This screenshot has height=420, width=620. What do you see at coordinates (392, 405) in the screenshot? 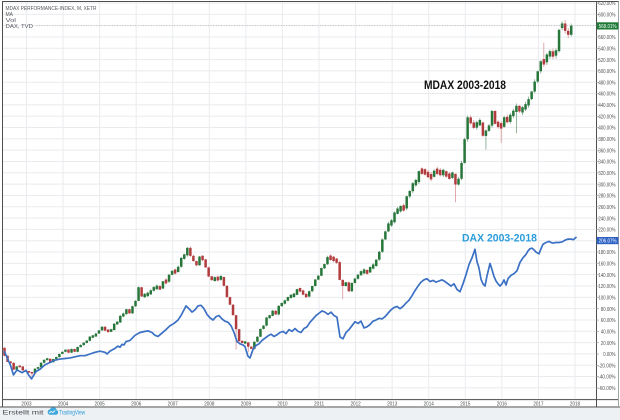
I see `svg-text: 2013` at bounding box center [392, 405].